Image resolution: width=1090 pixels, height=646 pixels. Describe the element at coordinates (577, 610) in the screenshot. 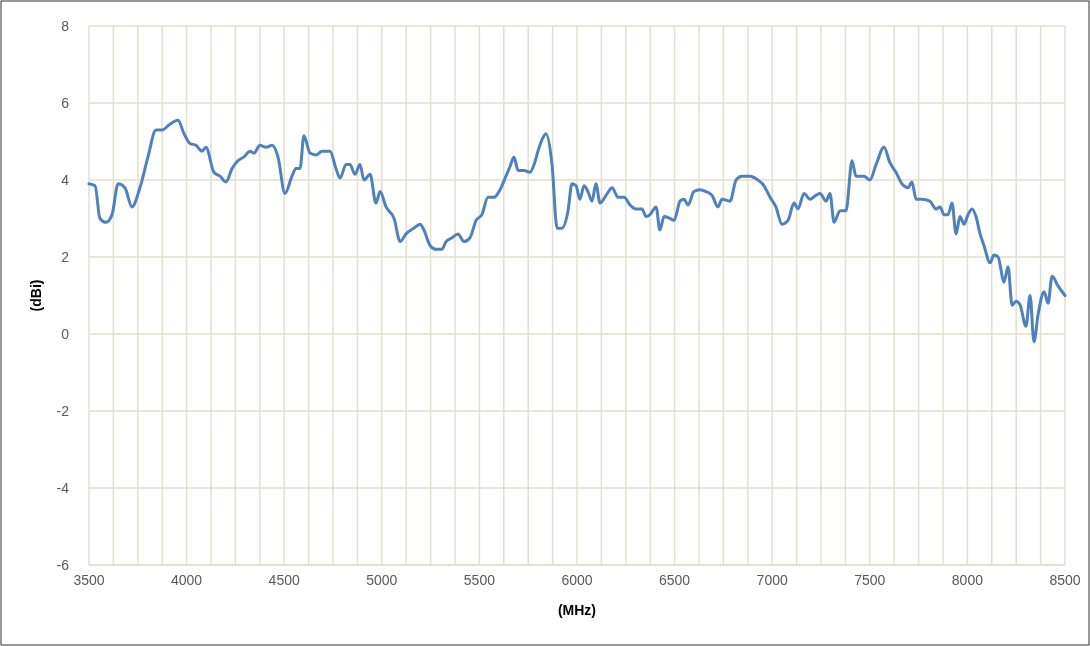

I see `x-axis-title: (MHz)` at that location.